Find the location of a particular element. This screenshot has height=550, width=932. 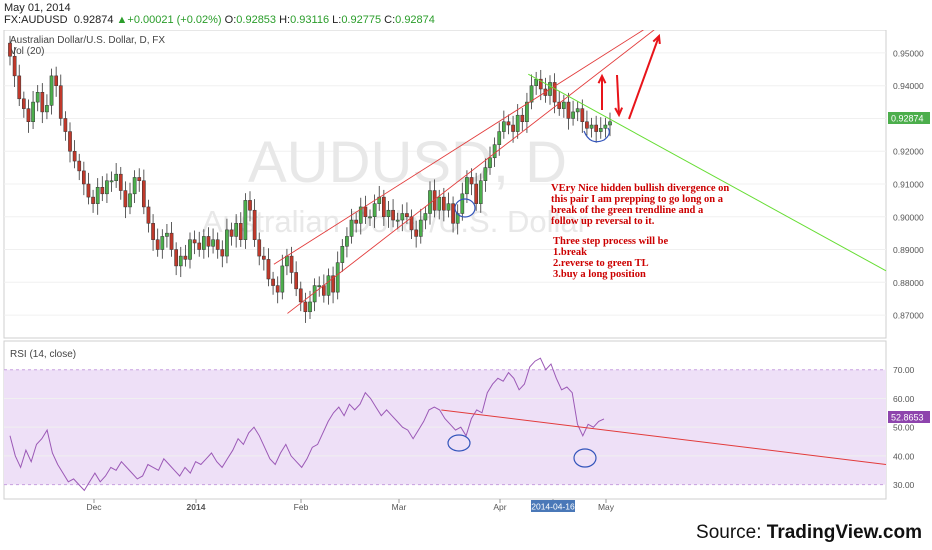

price-tick-label: 0.91000 is located at coordinates (908, 185).